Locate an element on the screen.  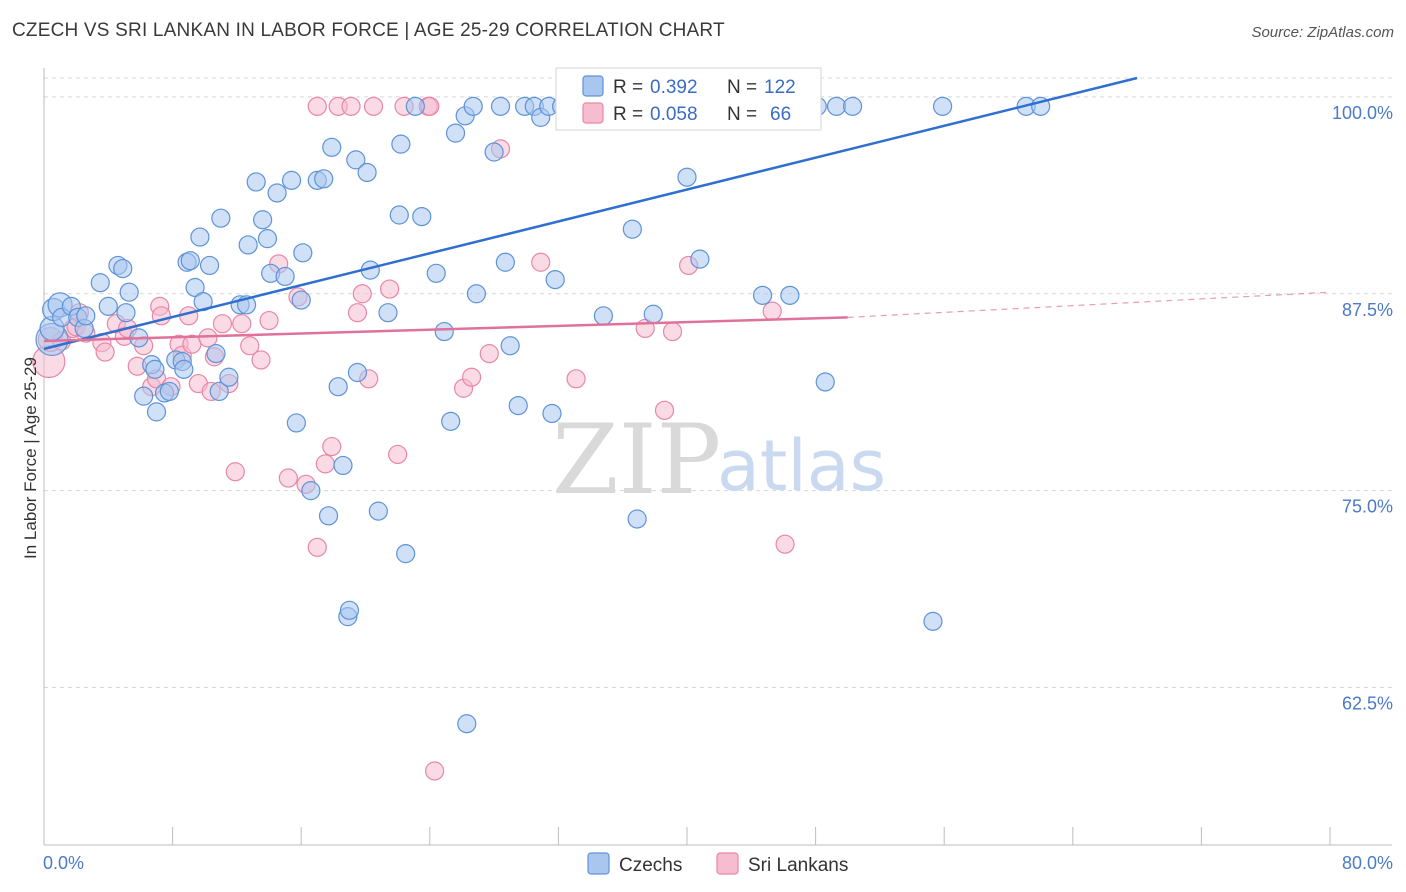
legend-n-value-czechs: 122 is located at coordinates (780, 87).